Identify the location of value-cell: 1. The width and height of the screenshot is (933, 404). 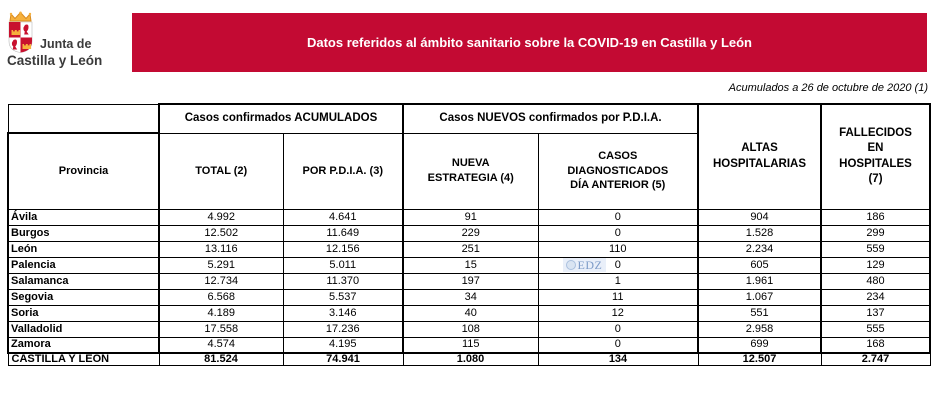
(618, 281).